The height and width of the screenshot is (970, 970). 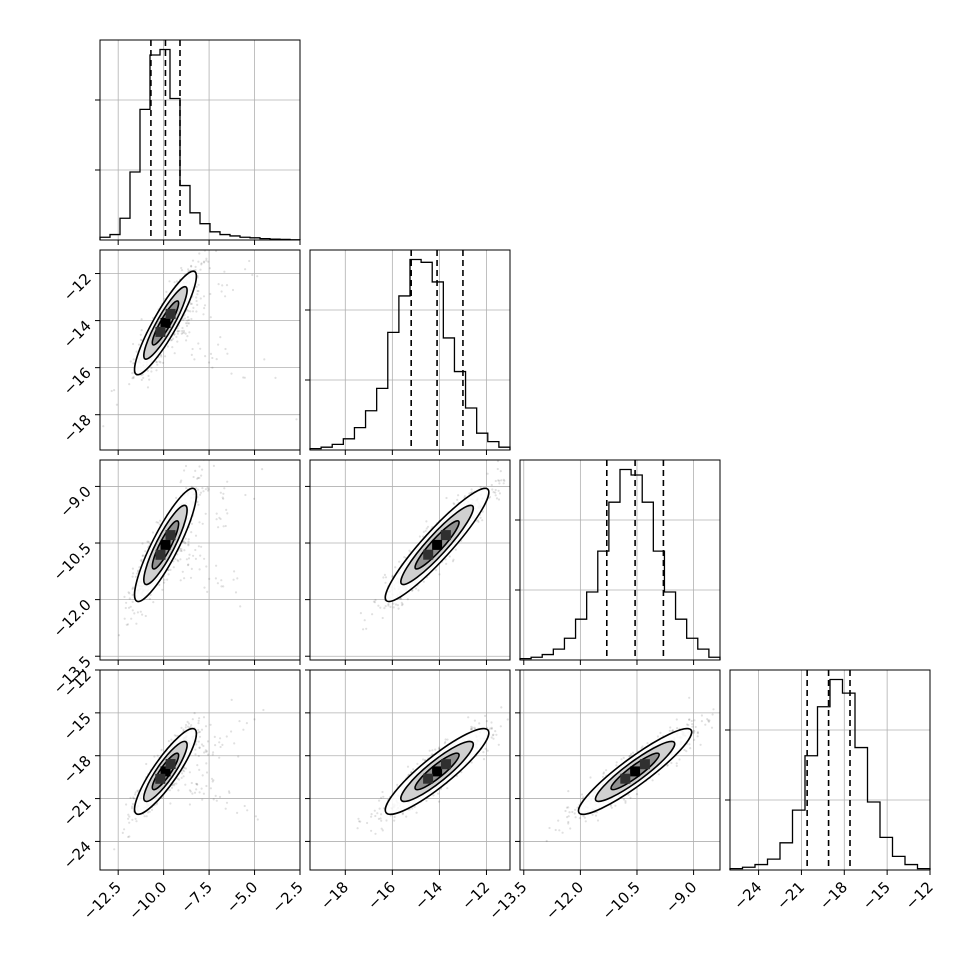 I want to click on x-tick-label: −14, so click(x=428, y=895).